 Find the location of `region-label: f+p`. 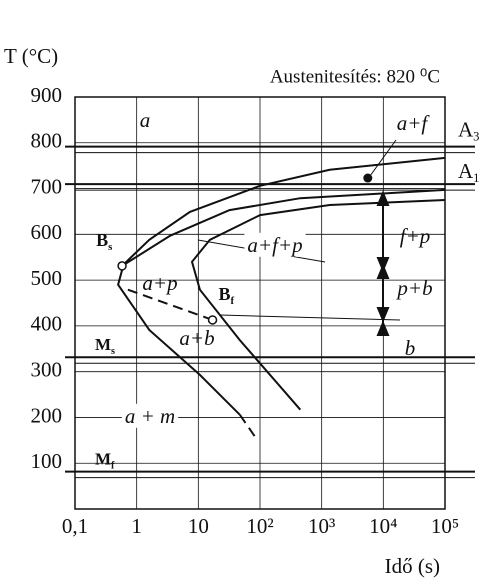

region-label: f+p is located at coordinates (415, 236).